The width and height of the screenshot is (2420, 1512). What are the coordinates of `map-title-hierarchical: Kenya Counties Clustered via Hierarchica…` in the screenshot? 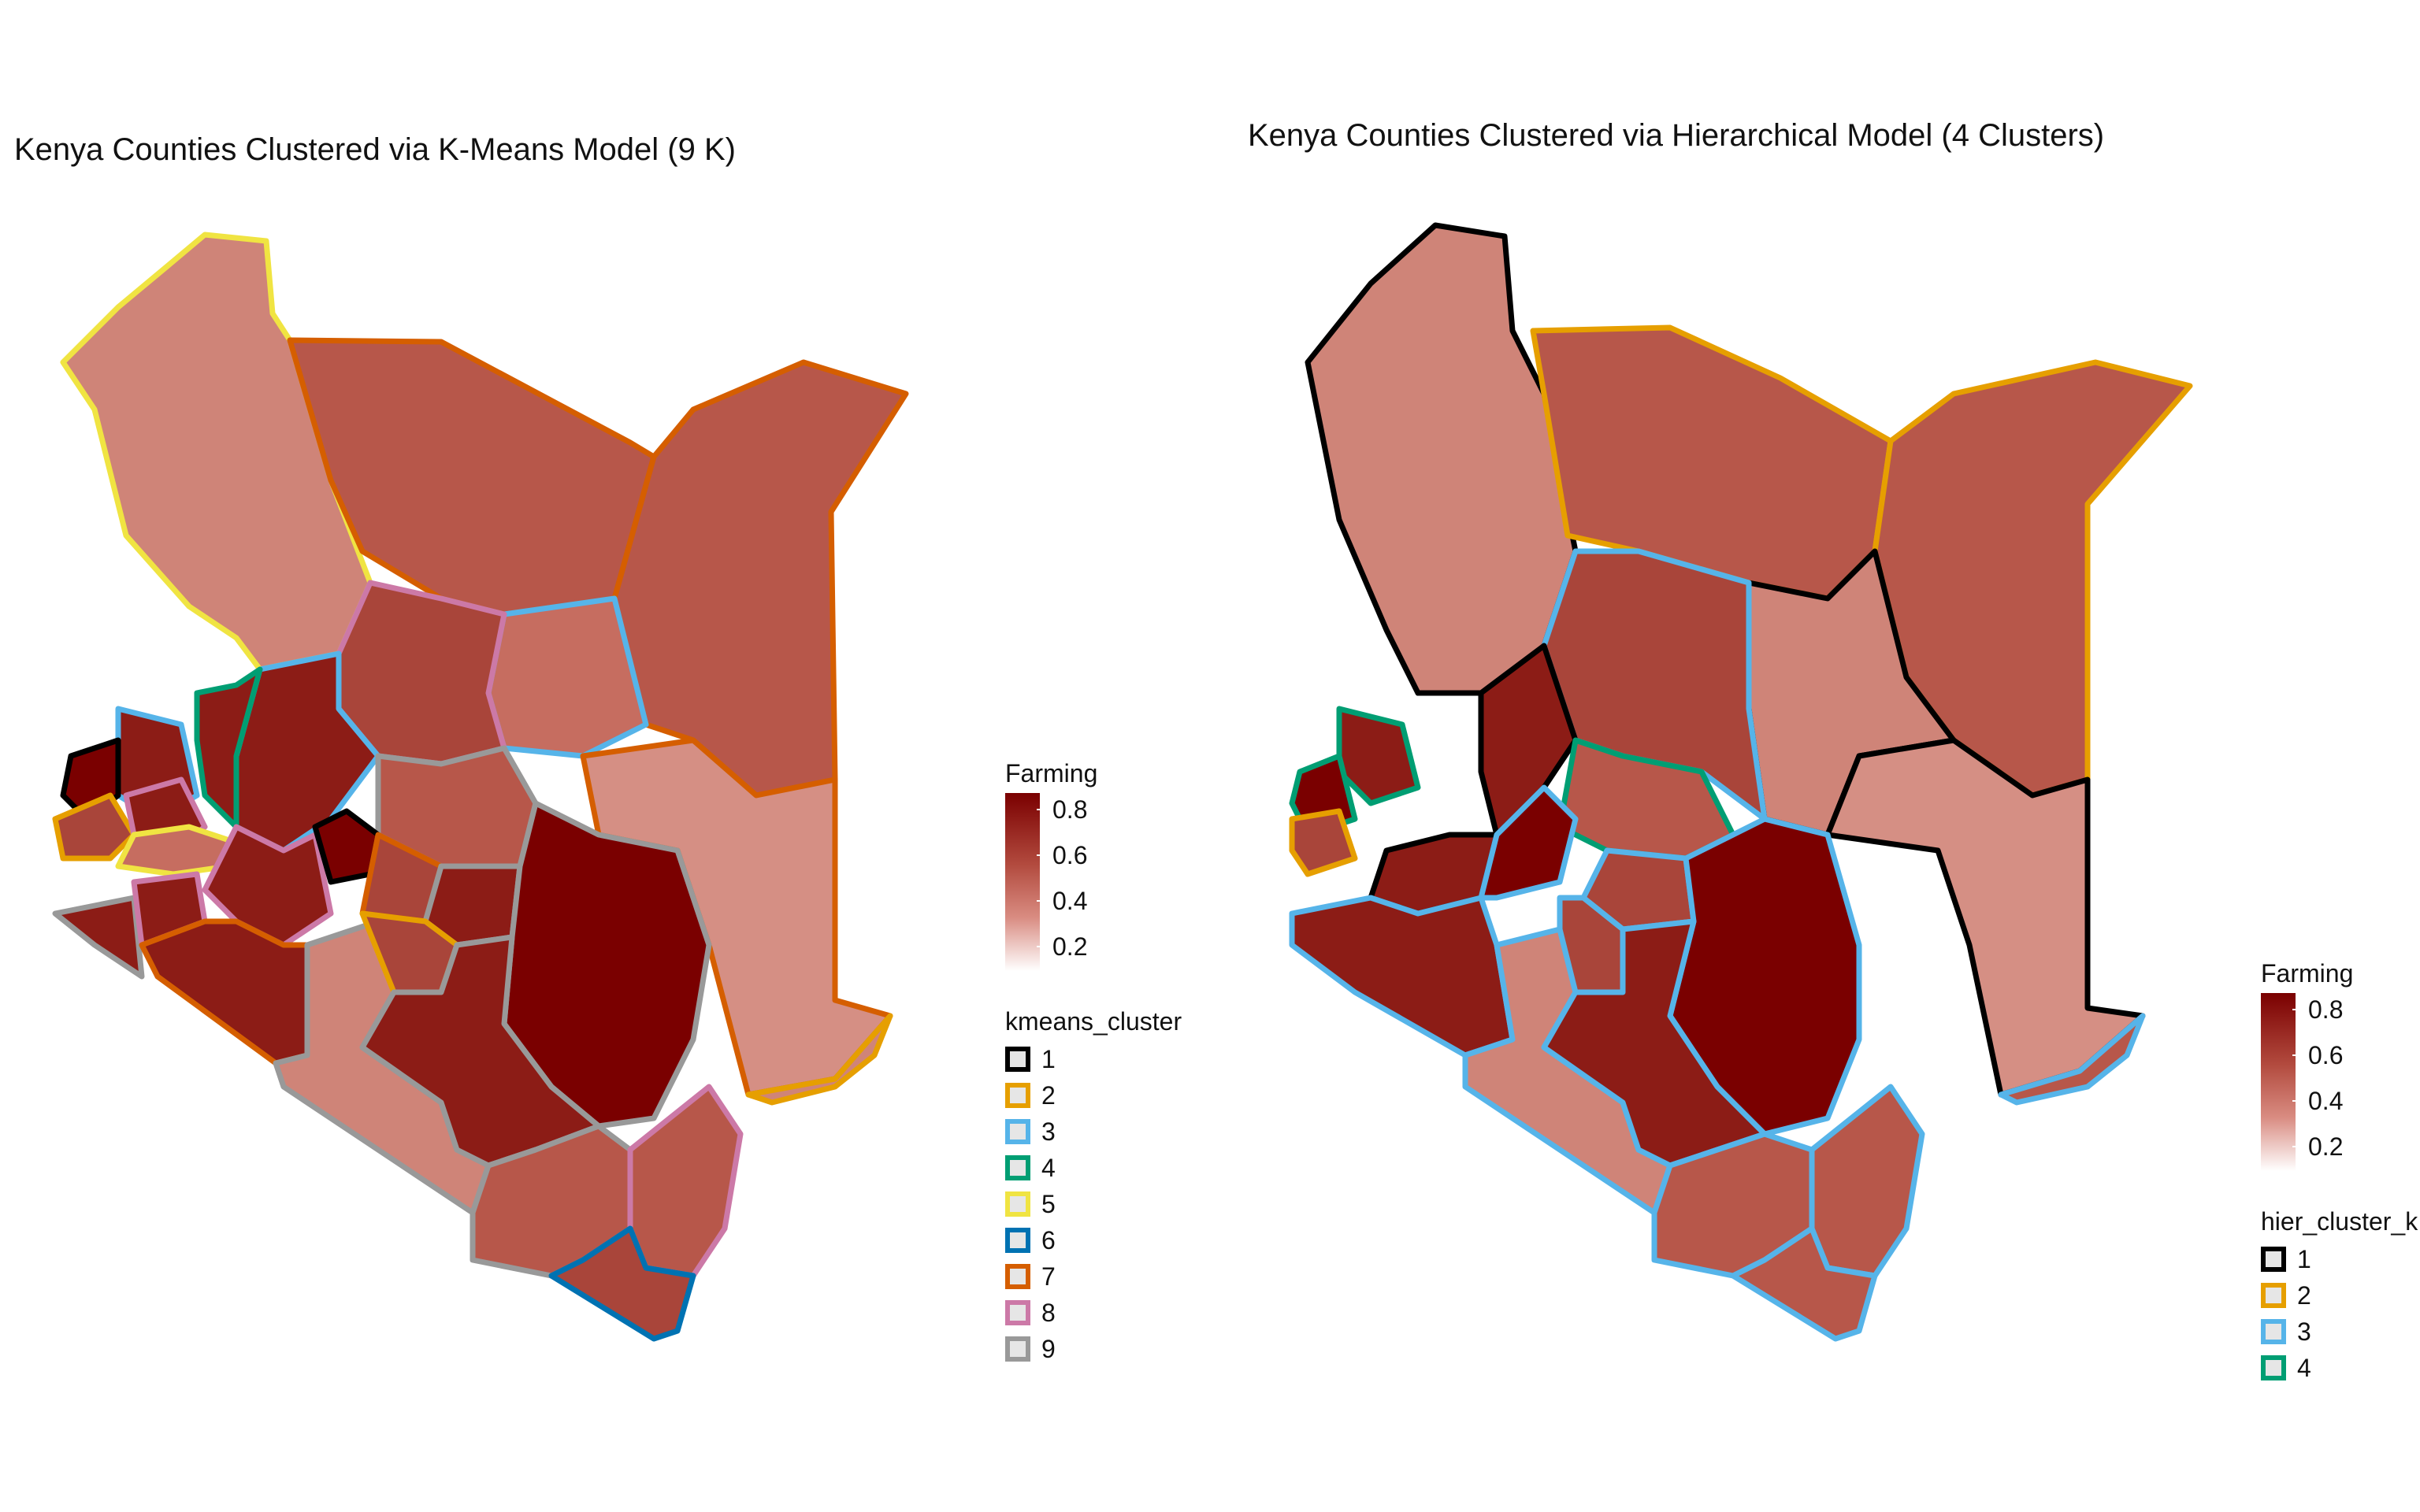 It's located at (1676, 135).